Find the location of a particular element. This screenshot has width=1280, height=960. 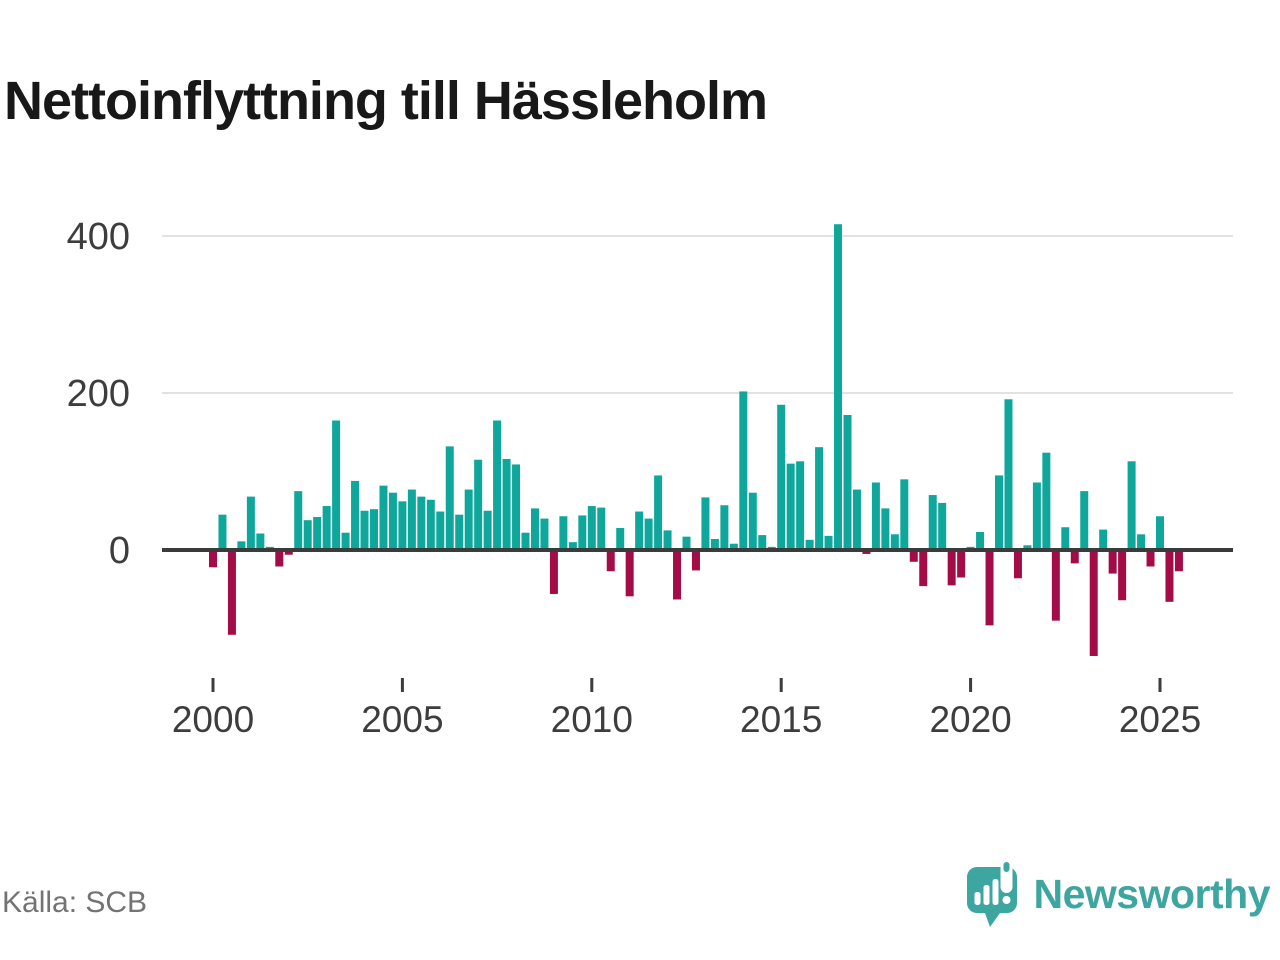

bar-2024-q4 is located at coordinates (1150, 558).